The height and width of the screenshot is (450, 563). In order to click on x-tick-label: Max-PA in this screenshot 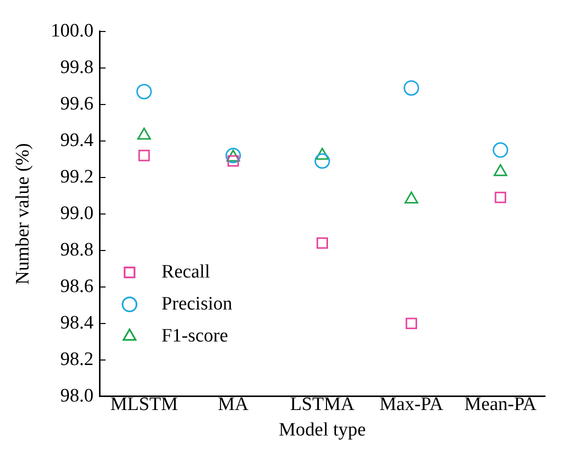, I will do `click(412, 404)`.